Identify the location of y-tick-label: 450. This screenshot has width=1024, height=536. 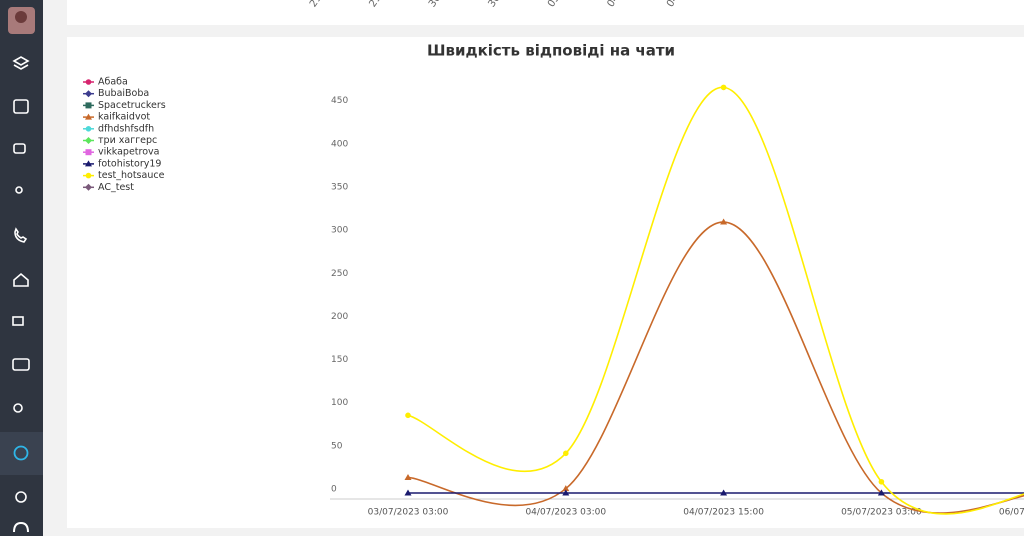
(339, 101).